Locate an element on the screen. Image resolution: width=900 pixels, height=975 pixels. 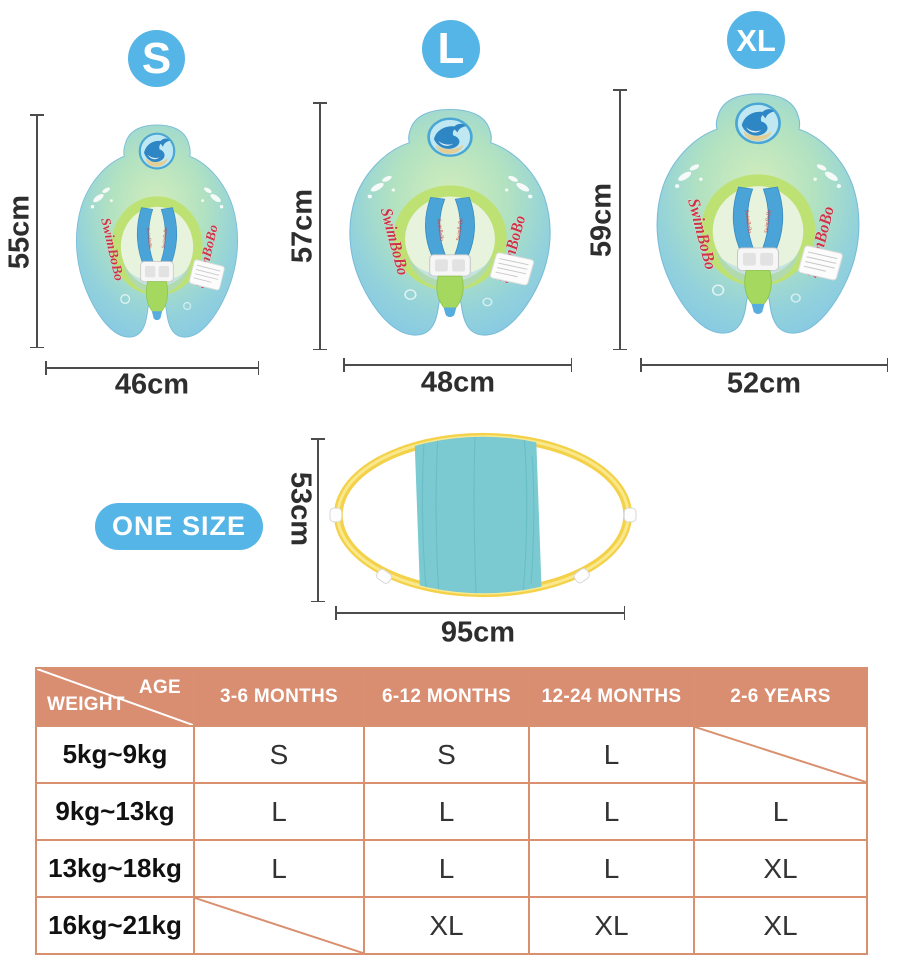
age-column-header-1: 3-6 MONTHS is located at coordinates (279, 697).